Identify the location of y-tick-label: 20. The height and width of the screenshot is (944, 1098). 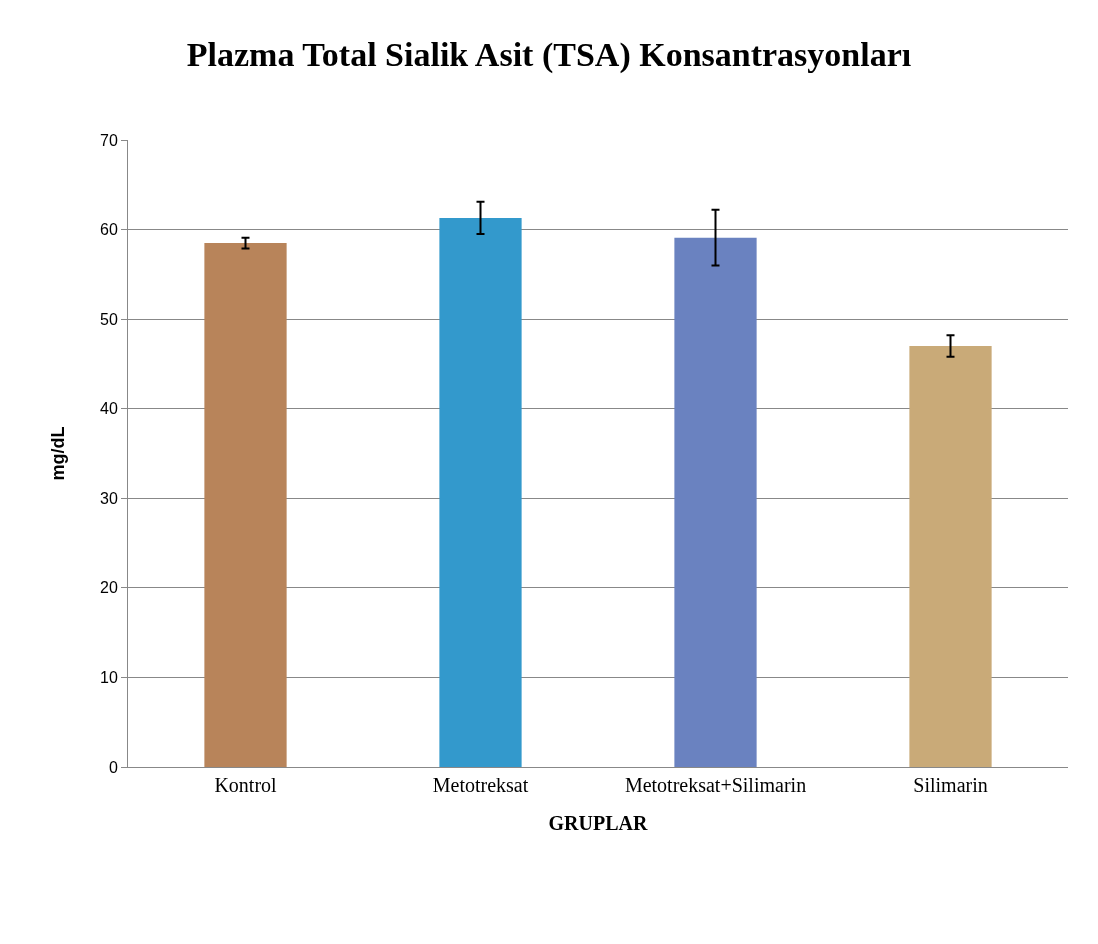
(109, 588).